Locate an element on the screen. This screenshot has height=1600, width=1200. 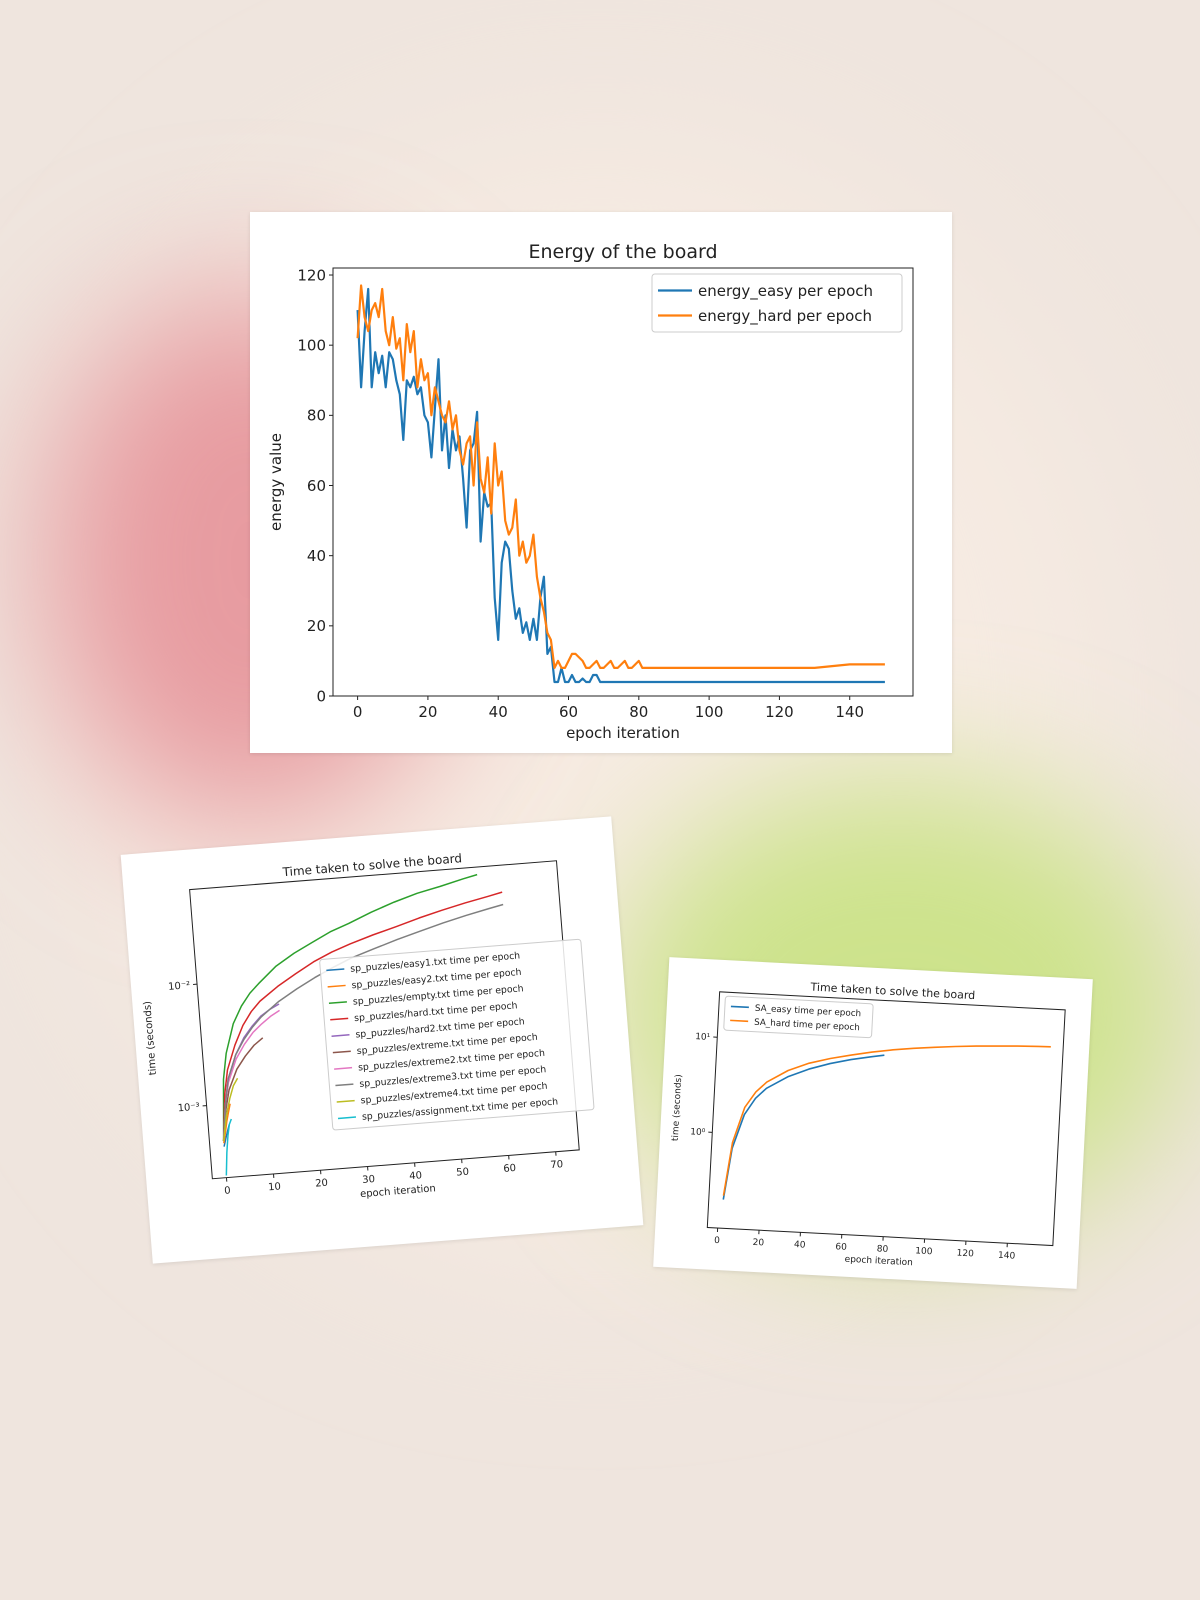
y-tick-label: 0 is located at coordinates (321, 696).